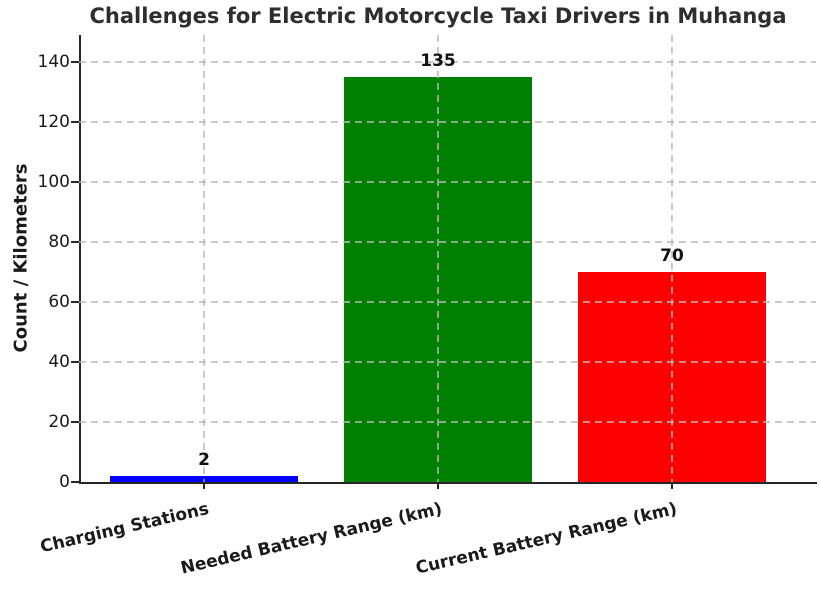 Image resolution: width=821 pixels, height=592 pixels. What do you see at coordinates (53, 122) in the screenshot?
I see `y-tick-label: 120` at bounding box center [53, 122].